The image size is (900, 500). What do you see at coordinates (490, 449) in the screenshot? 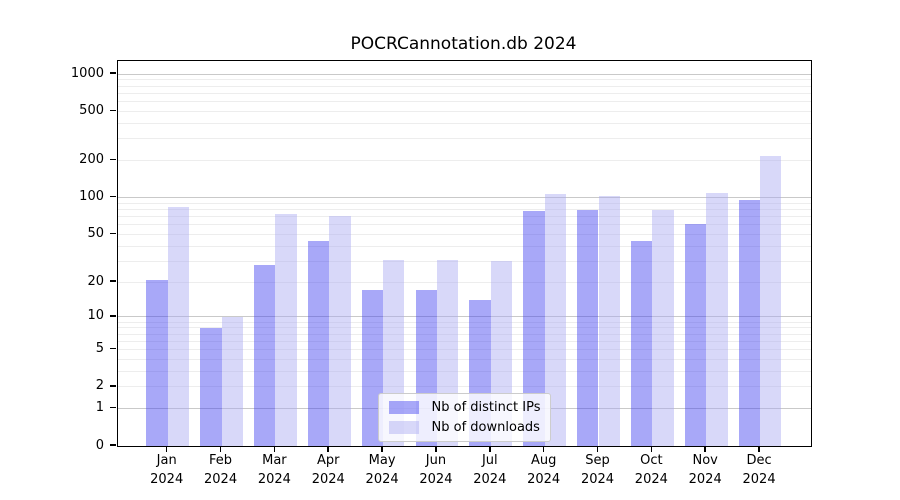
I see `x-axis-tick-jul-2024` at bounding box center [490, 449].